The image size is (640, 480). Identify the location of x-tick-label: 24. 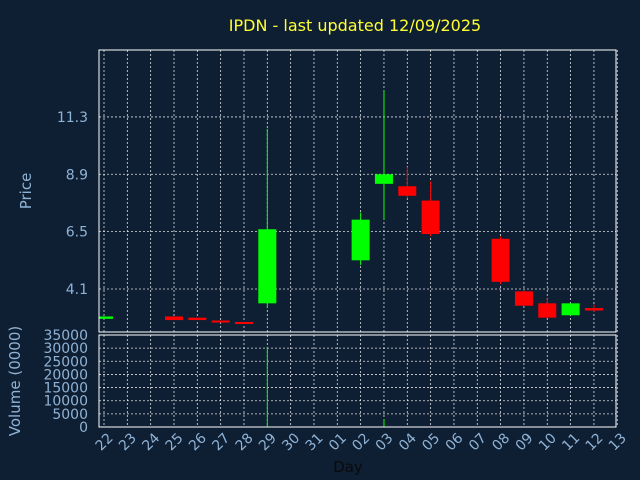
(151, 442).